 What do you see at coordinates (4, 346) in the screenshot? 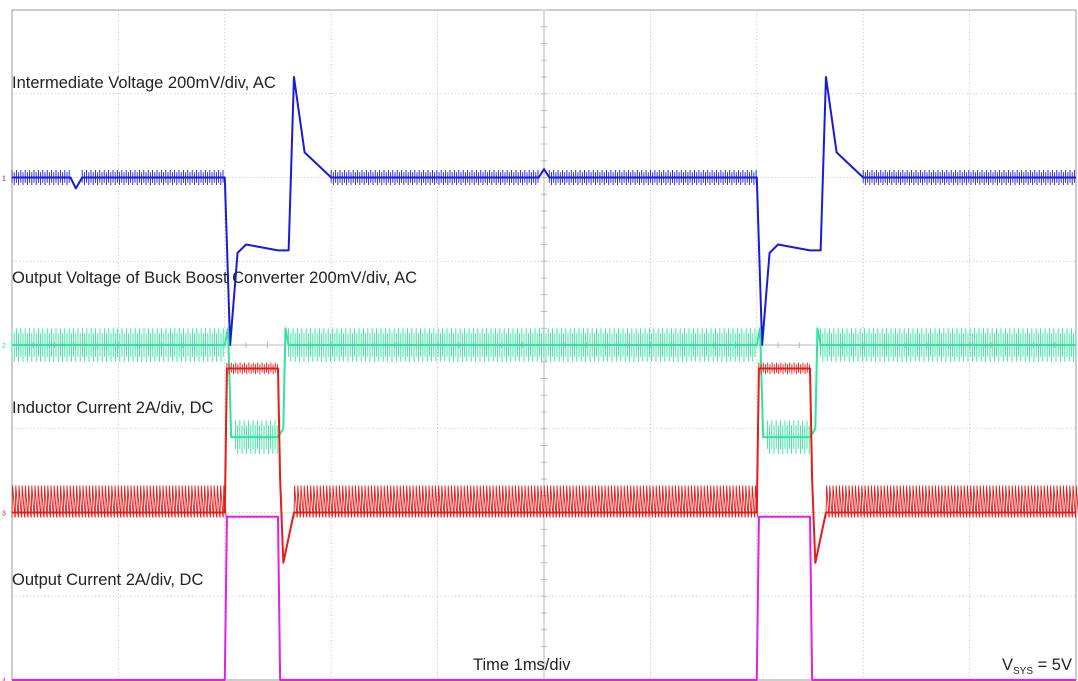
I see `ch2-marker: 2` at bounding box center [4, 346].